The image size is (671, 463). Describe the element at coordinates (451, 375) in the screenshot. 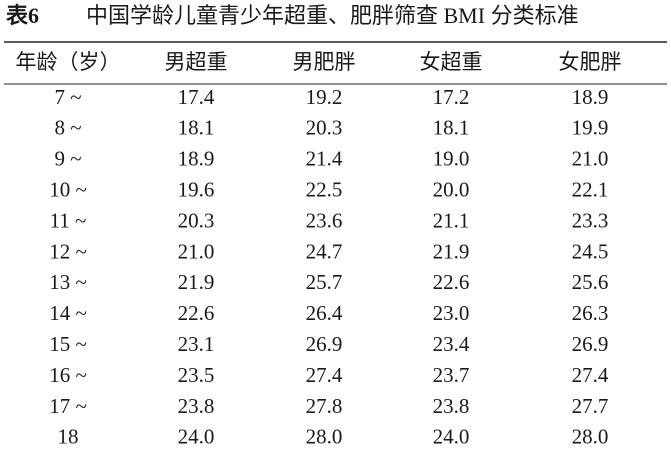

I see `cell: 23.7` at that location.